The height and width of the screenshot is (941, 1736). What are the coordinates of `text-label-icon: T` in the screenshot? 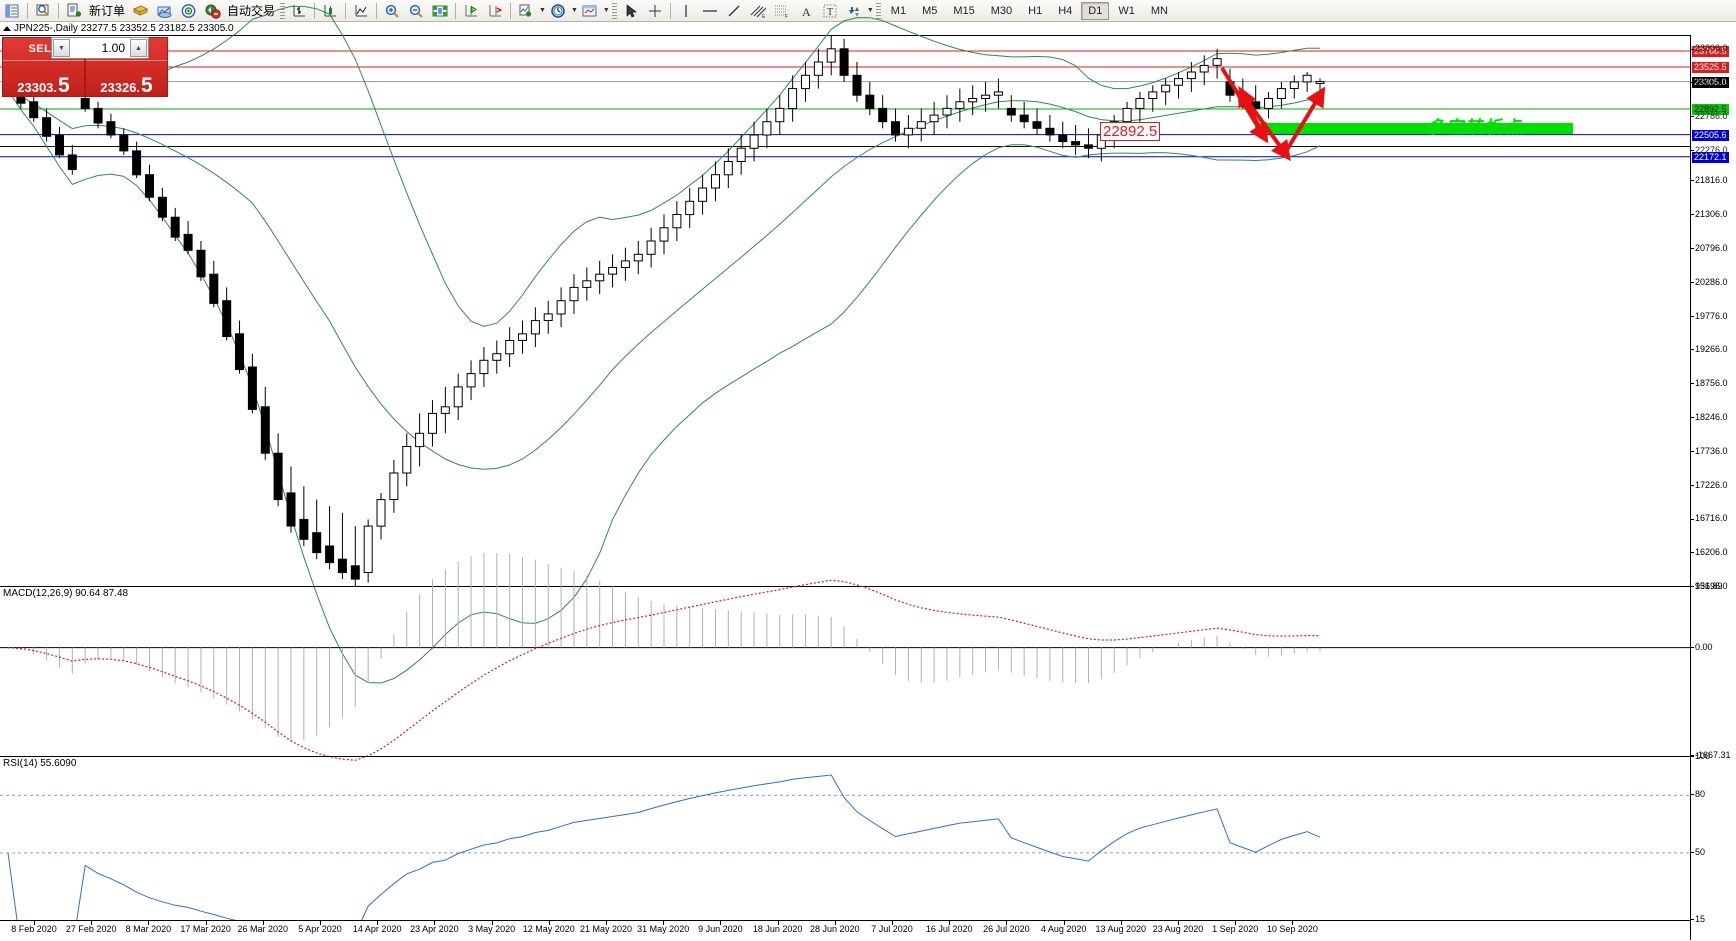 It's located at (830, 11).